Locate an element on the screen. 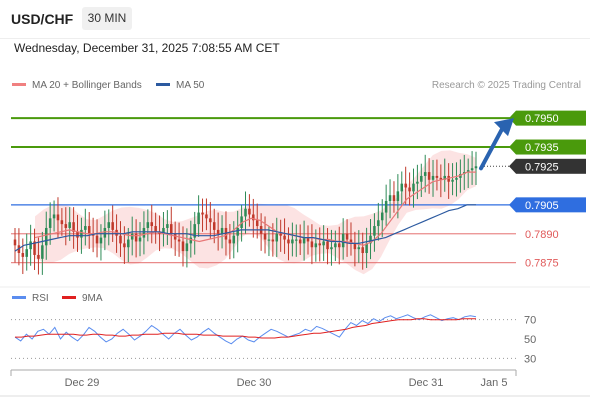 This screenshot has width=590, height=400. level-label-0.7875: 0.7875 is located at coordinates (542, 264).